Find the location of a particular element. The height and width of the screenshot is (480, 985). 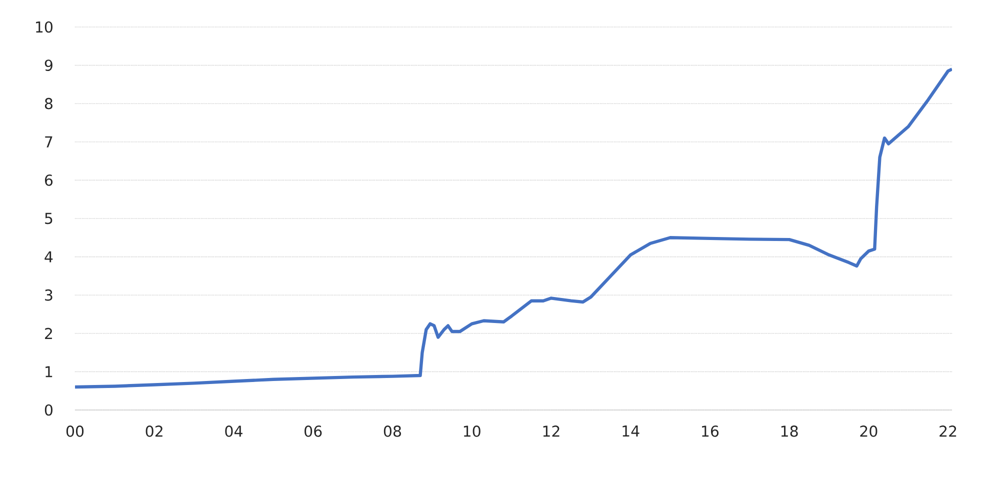

x-tick-label: 08 is located at coordinates (392, 431).